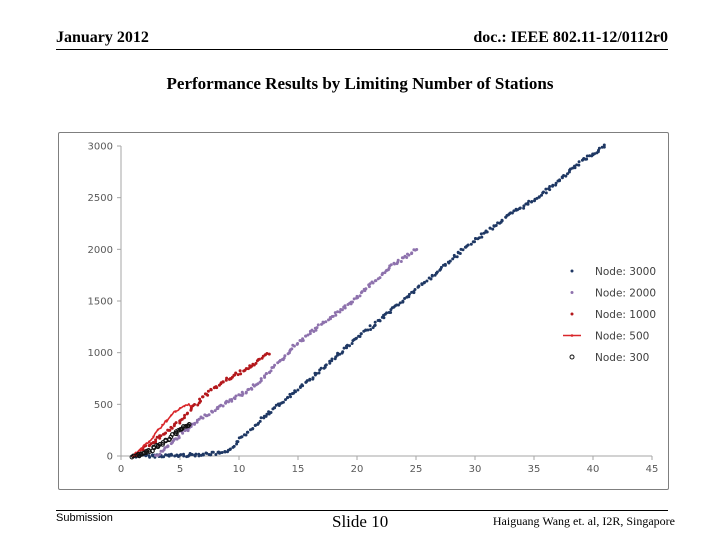 Image resolution: width=720 pixels, height=540 pixels. I want to click on footer-submission: Submission, so click(84, 518).